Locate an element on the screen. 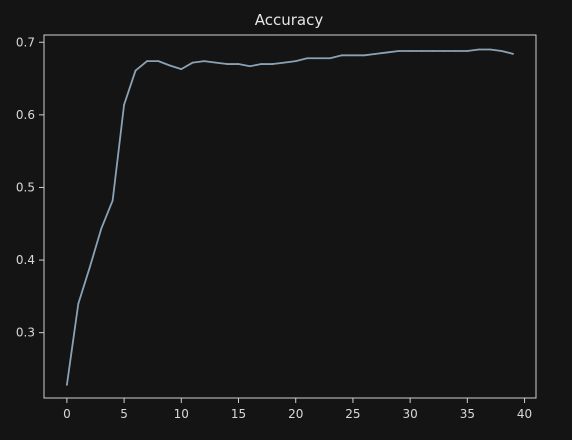 This screenshot has width=572, height=440. x-tick-label: 10 is located at coordinates (181, 414).